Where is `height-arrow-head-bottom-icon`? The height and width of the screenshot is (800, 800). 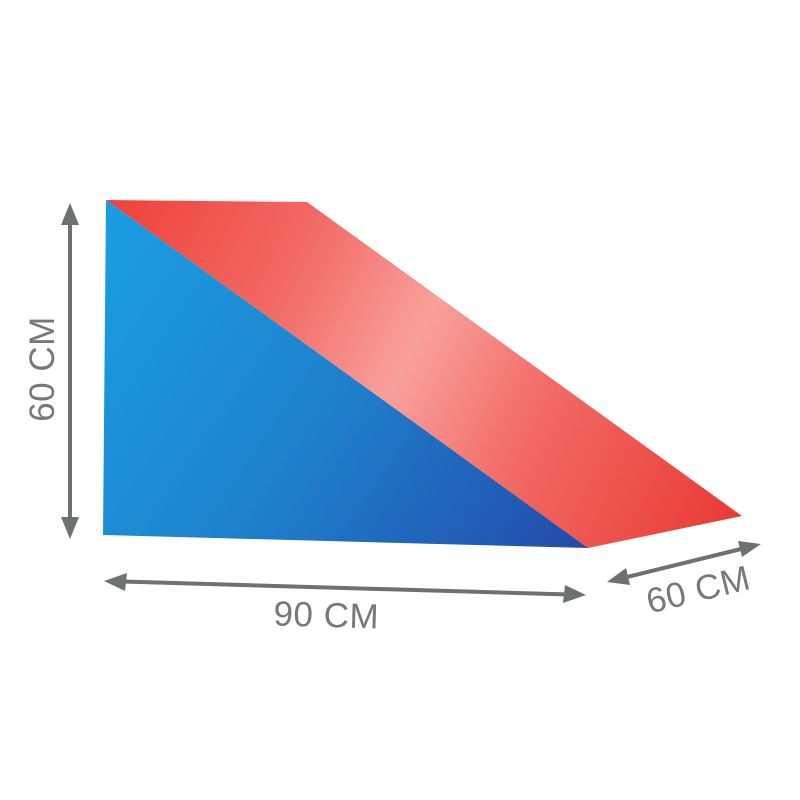 height-arrow-head-bottom-icon is located at coordinates (70, 528).